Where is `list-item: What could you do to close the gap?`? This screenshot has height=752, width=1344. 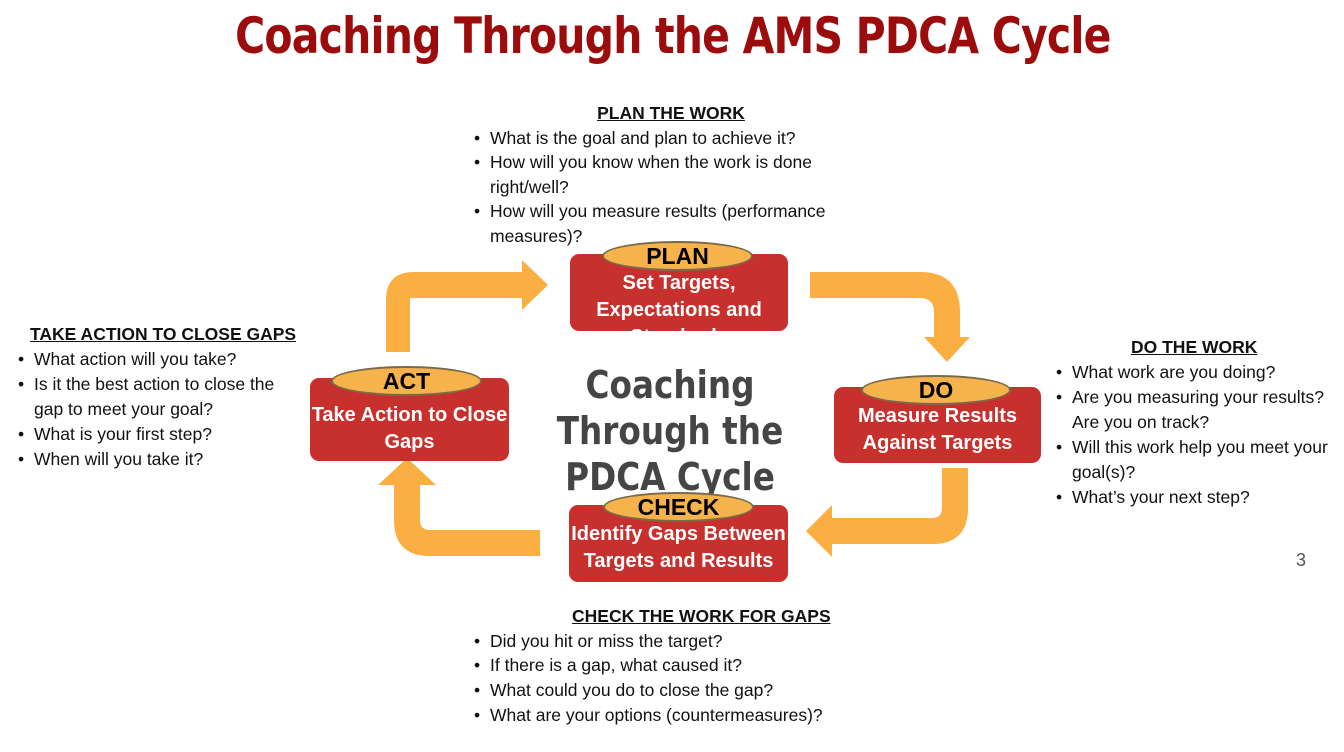 list-item: What could you do to close the gap? is located at coordinates (674, 690).